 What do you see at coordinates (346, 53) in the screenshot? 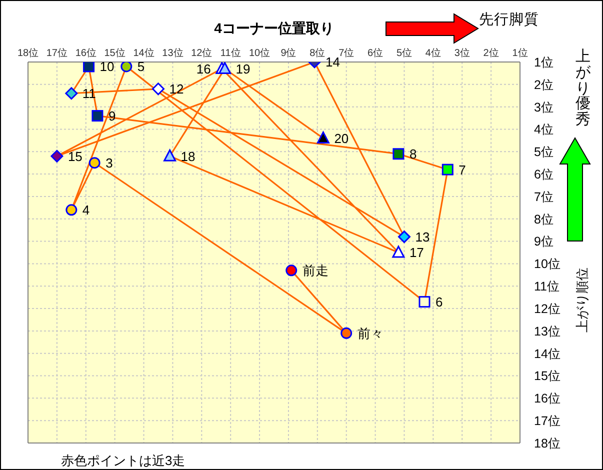
I see `x-tick-label: 7位` at bounding box center [346, 53].